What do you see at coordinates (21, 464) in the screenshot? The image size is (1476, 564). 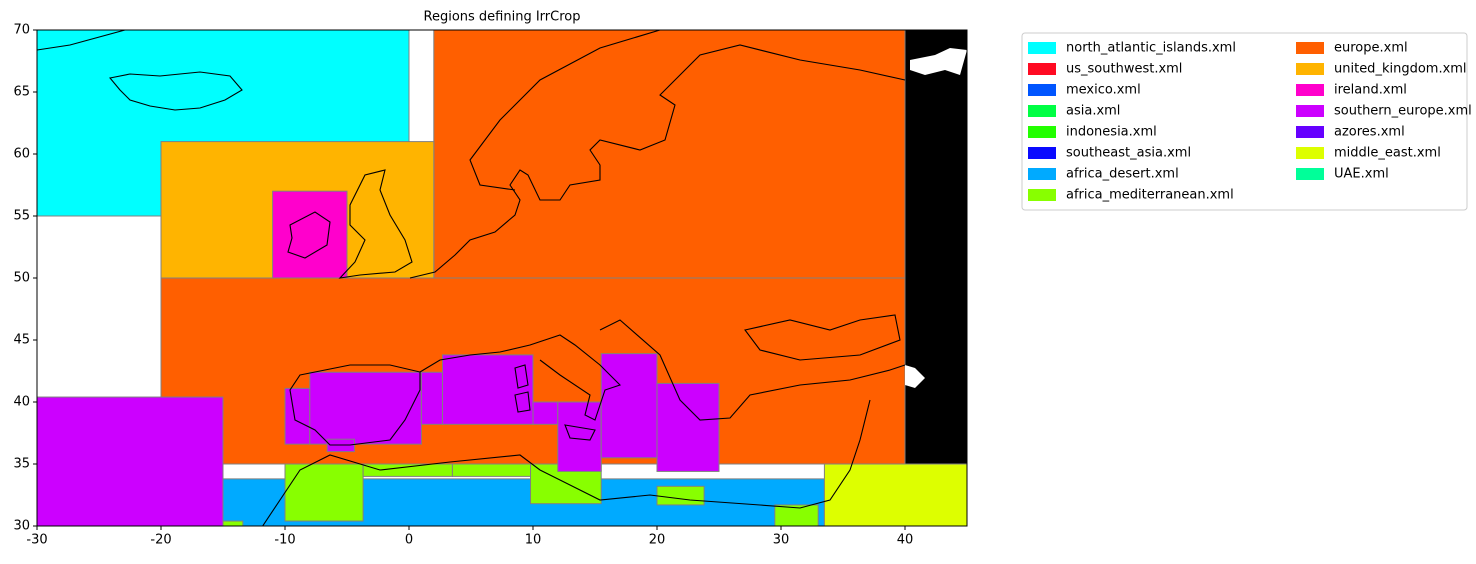 I see `y-tick-label: 35` at bounding box center [21, 464].